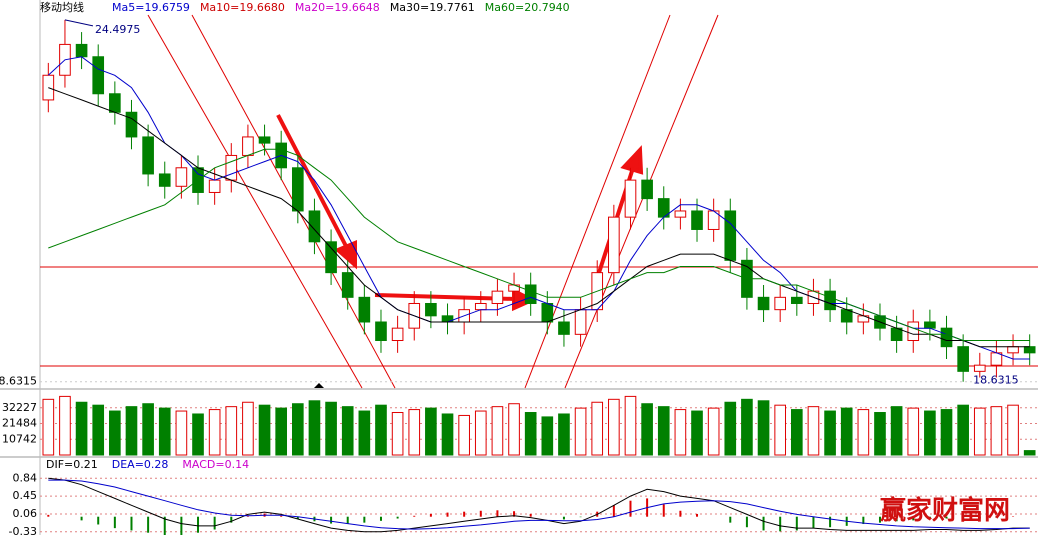 The width and height of the screenshot is (1038, 535). What do you see at coordinates (337, 7) in the screenshot?
I see `legend-entry: Ma20=19.6648` at bounding box center [337, 7].